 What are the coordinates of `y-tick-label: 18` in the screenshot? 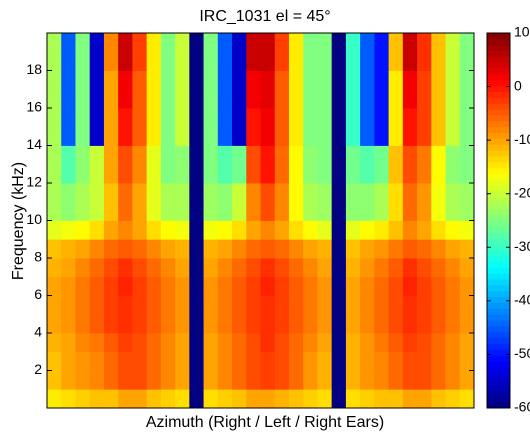 It's located at (34, 69).